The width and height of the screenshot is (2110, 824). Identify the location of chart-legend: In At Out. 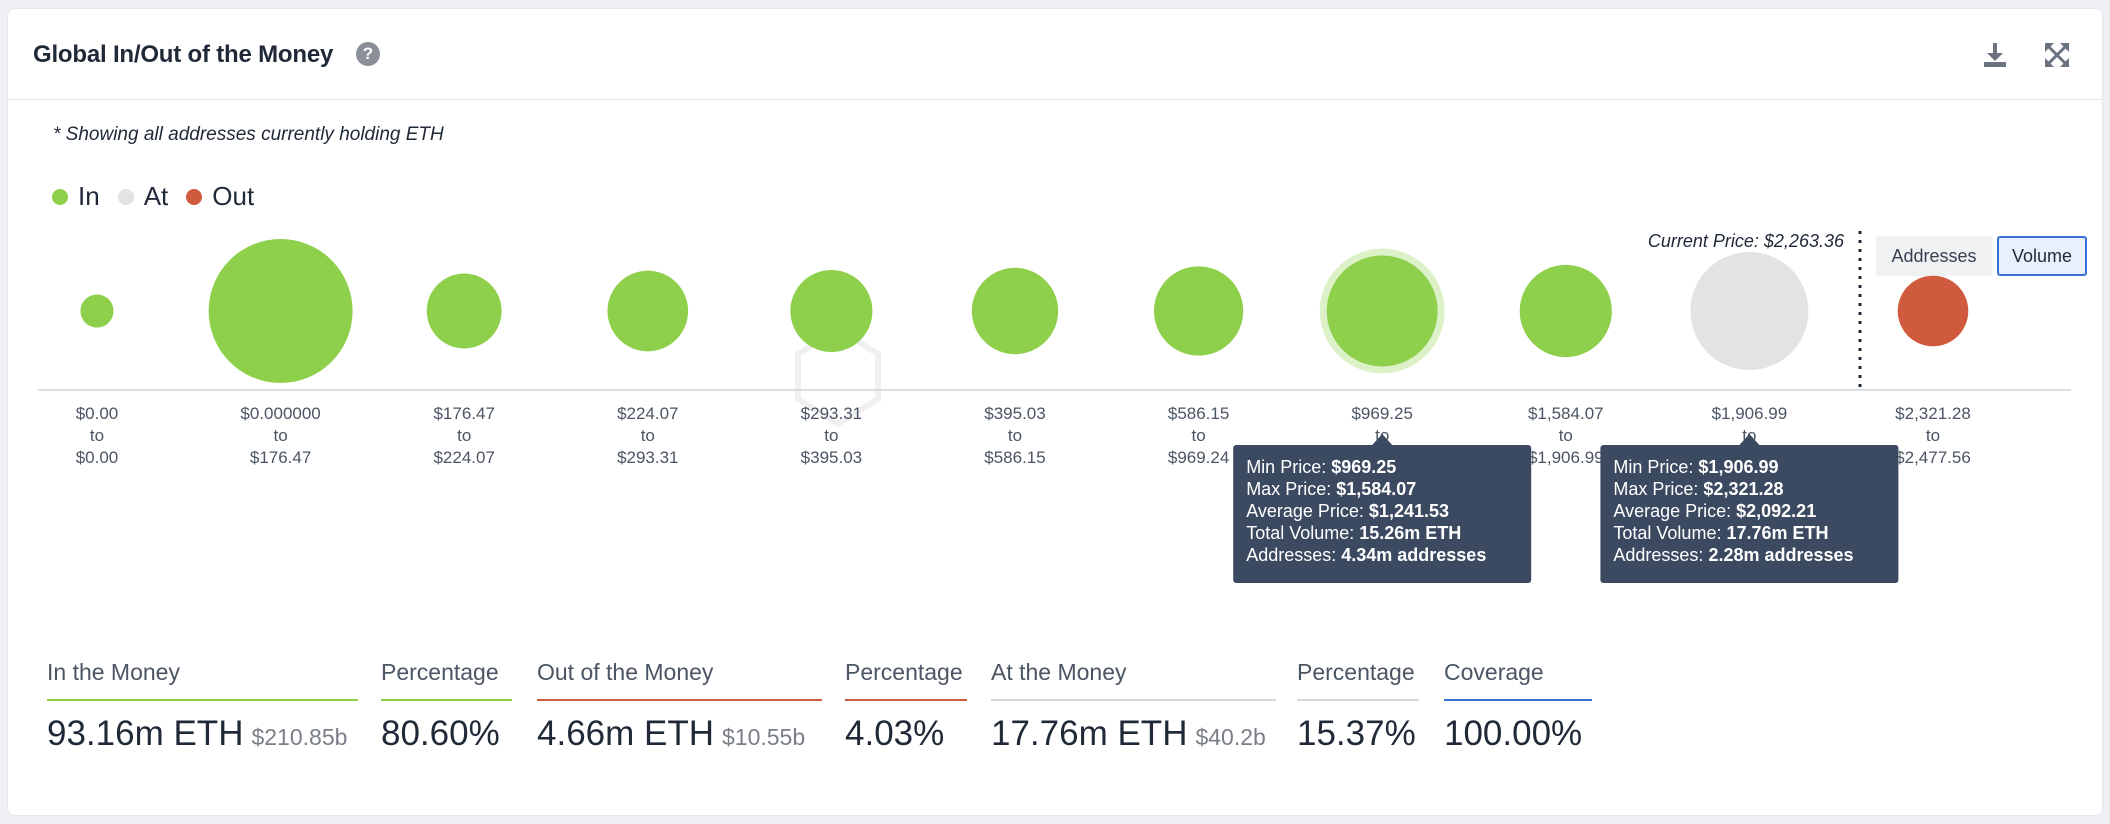
(162, 196).